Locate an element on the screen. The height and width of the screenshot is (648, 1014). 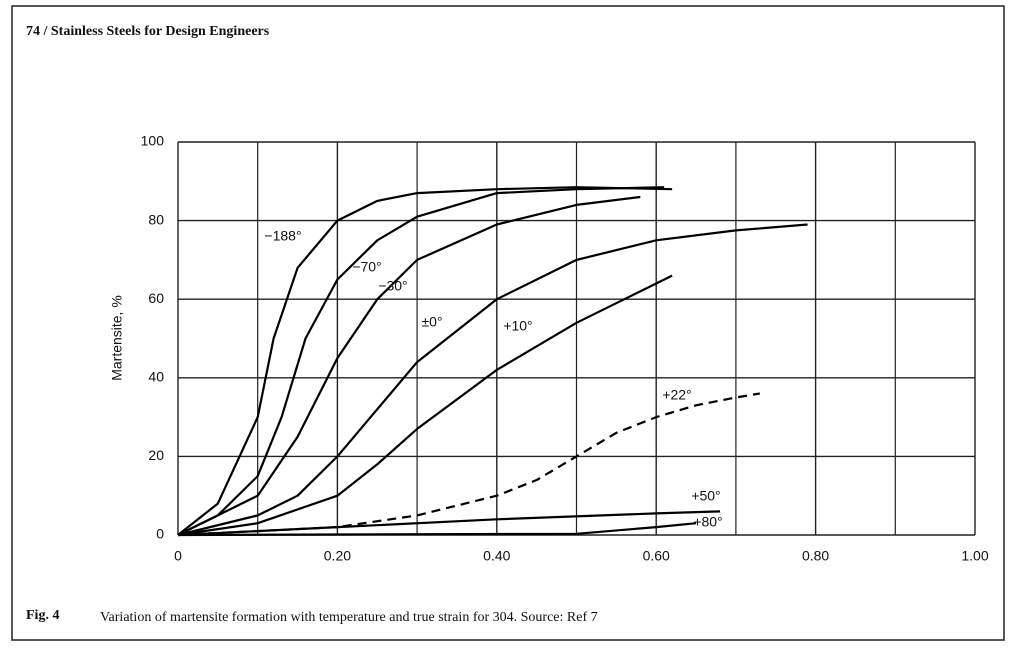
series-label: +10° is located at coordinates (517, 326).